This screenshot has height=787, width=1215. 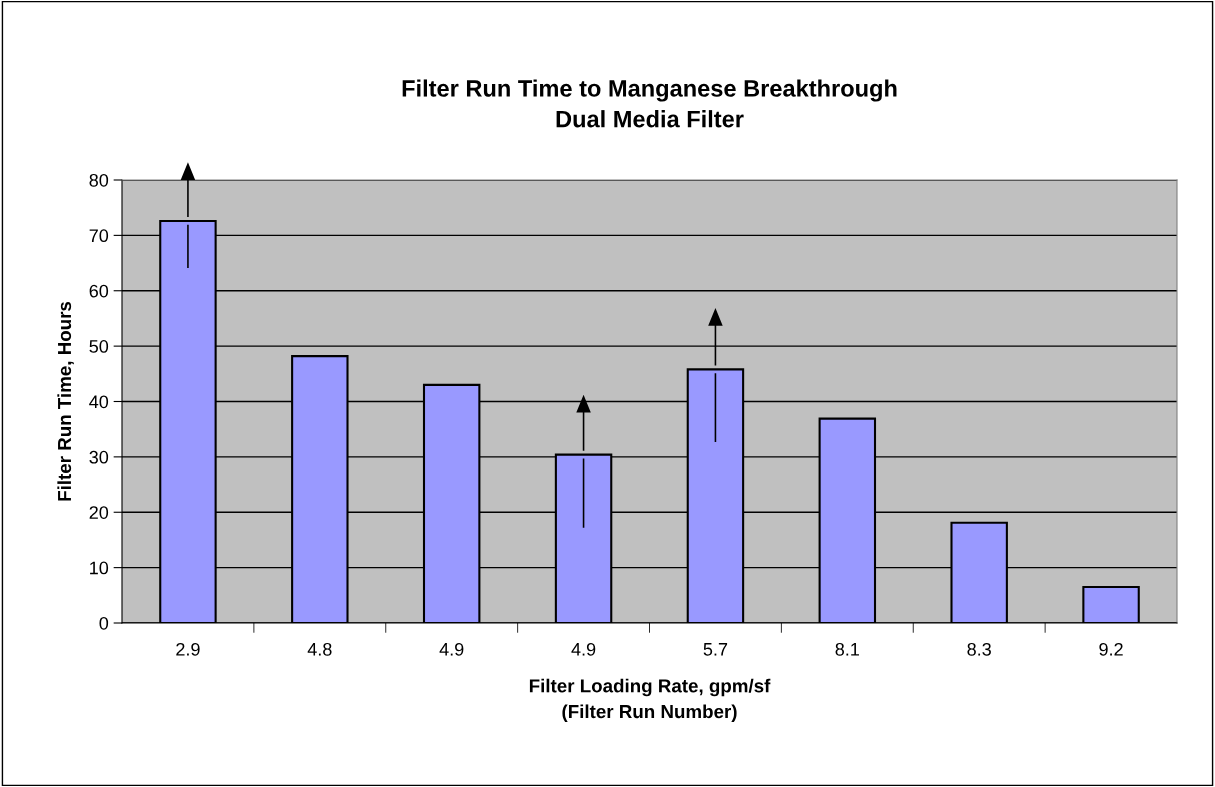 I want to click on y-tick-label: 70, so click(x=99, y=236).